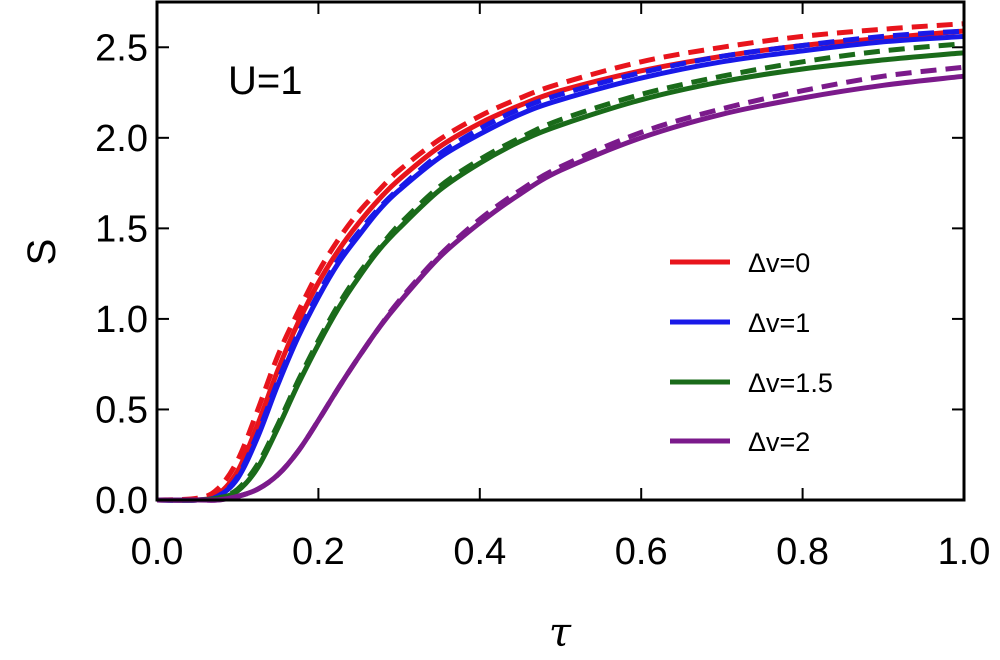 Image resolution: width=1000 pixels, height=660 pixels. I want to click on x-axis-title: τ, so click(560, 633).